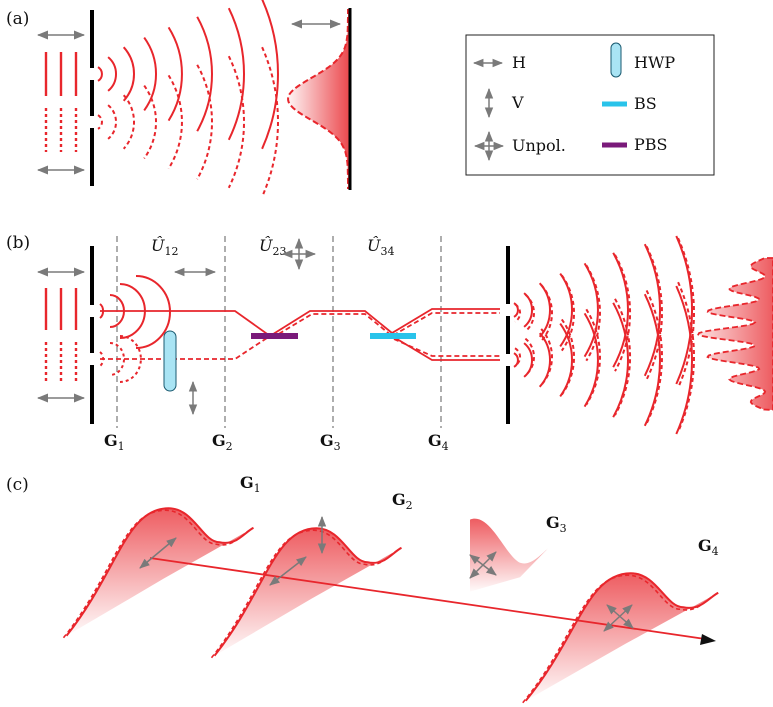 The width and height of the screenshot is (773, 707). I want to click on packet-label-g4: G4, so click(708, 547).